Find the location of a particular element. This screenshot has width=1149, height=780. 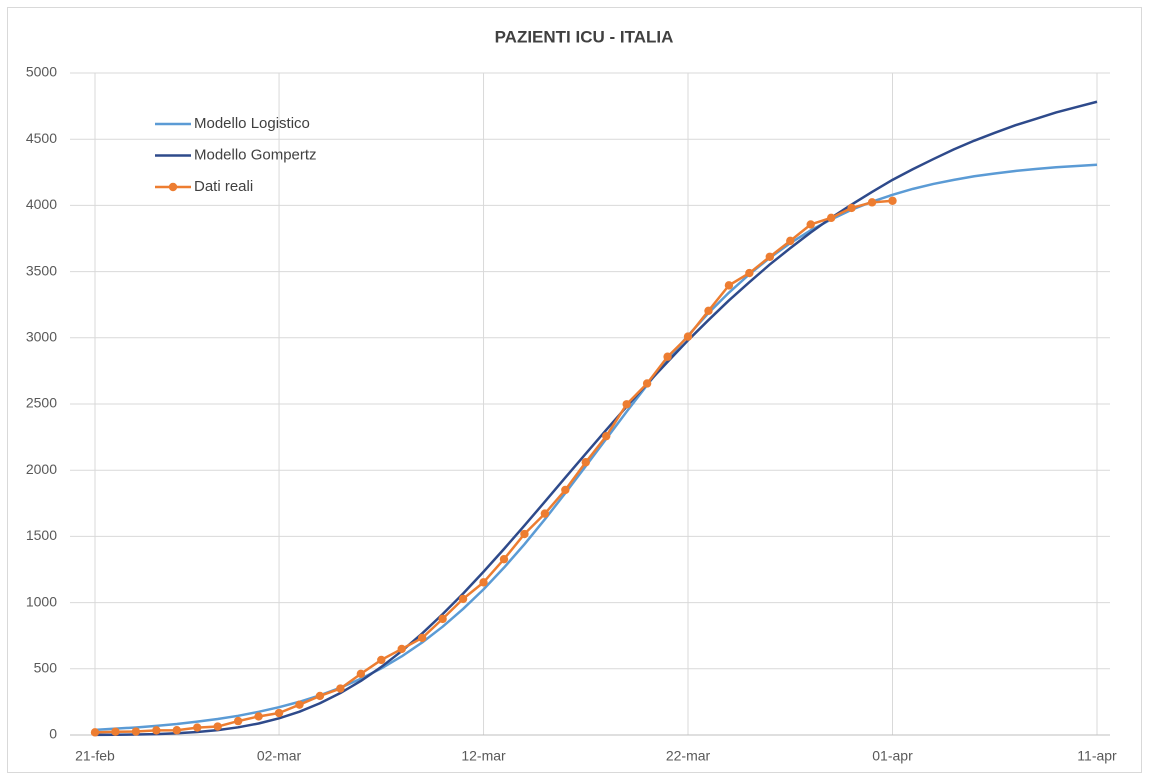

y-tick-label: 4000 is located at coordinates (41, 204).